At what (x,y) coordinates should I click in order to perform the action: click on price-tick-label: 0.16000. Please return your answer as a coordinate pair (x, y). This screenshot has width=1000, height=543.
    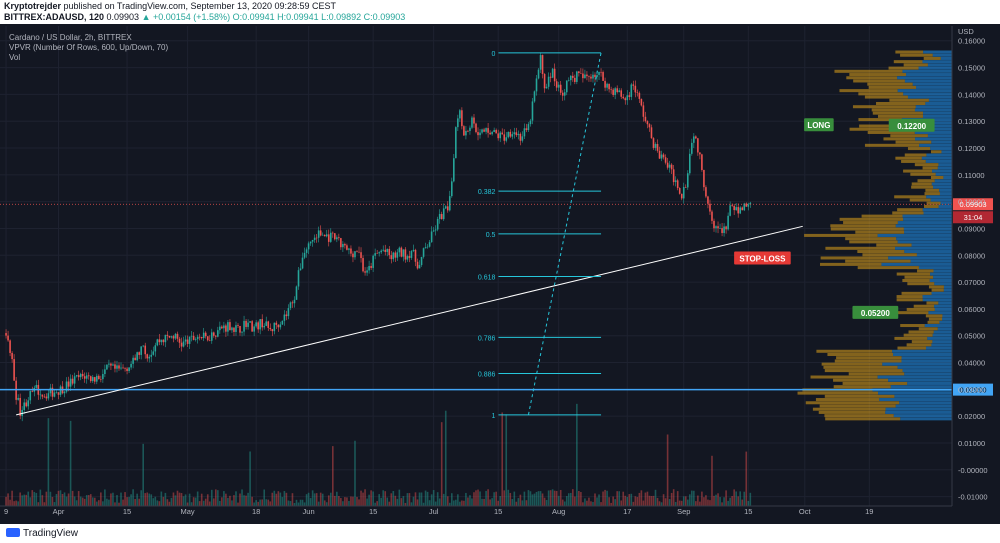
    Looking at the image, I should click on (971, 41).